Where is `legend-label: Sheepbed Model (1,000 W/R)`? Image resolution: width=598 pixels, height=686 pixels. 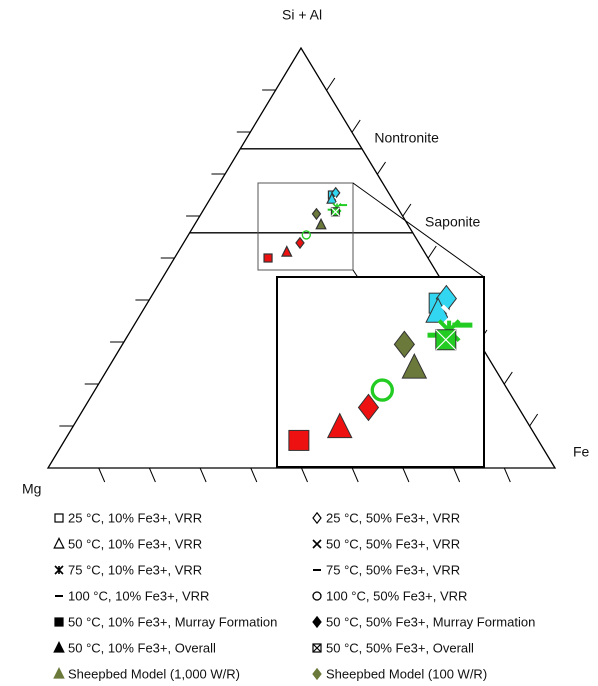
legend-label: Sheepbed Model (1,000 W/R) is located at coordinates (154, 673).